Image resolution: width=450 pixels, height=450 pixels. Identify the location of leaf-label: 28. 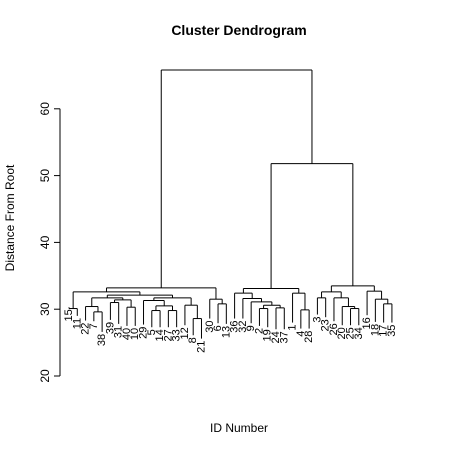
(309, 337).